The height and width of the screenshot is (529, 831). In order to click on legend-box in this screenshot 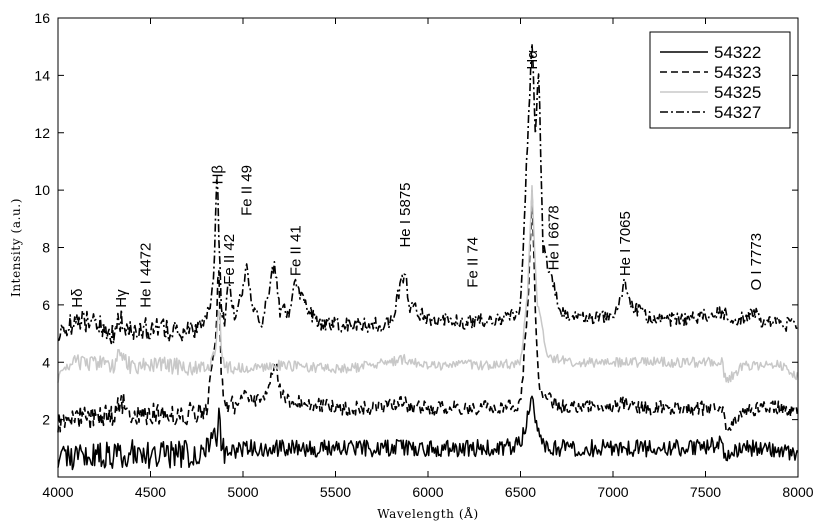, I will do `click(720, 80)`.